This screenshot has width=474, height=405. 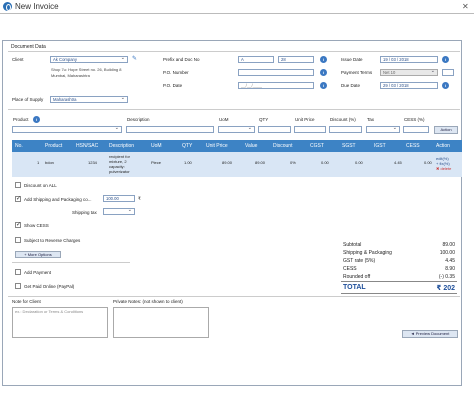 What do you see at coordinates (296, 59) in the screenshot?
I see `doc-number-input: 28` at bounding box center [296, 59].